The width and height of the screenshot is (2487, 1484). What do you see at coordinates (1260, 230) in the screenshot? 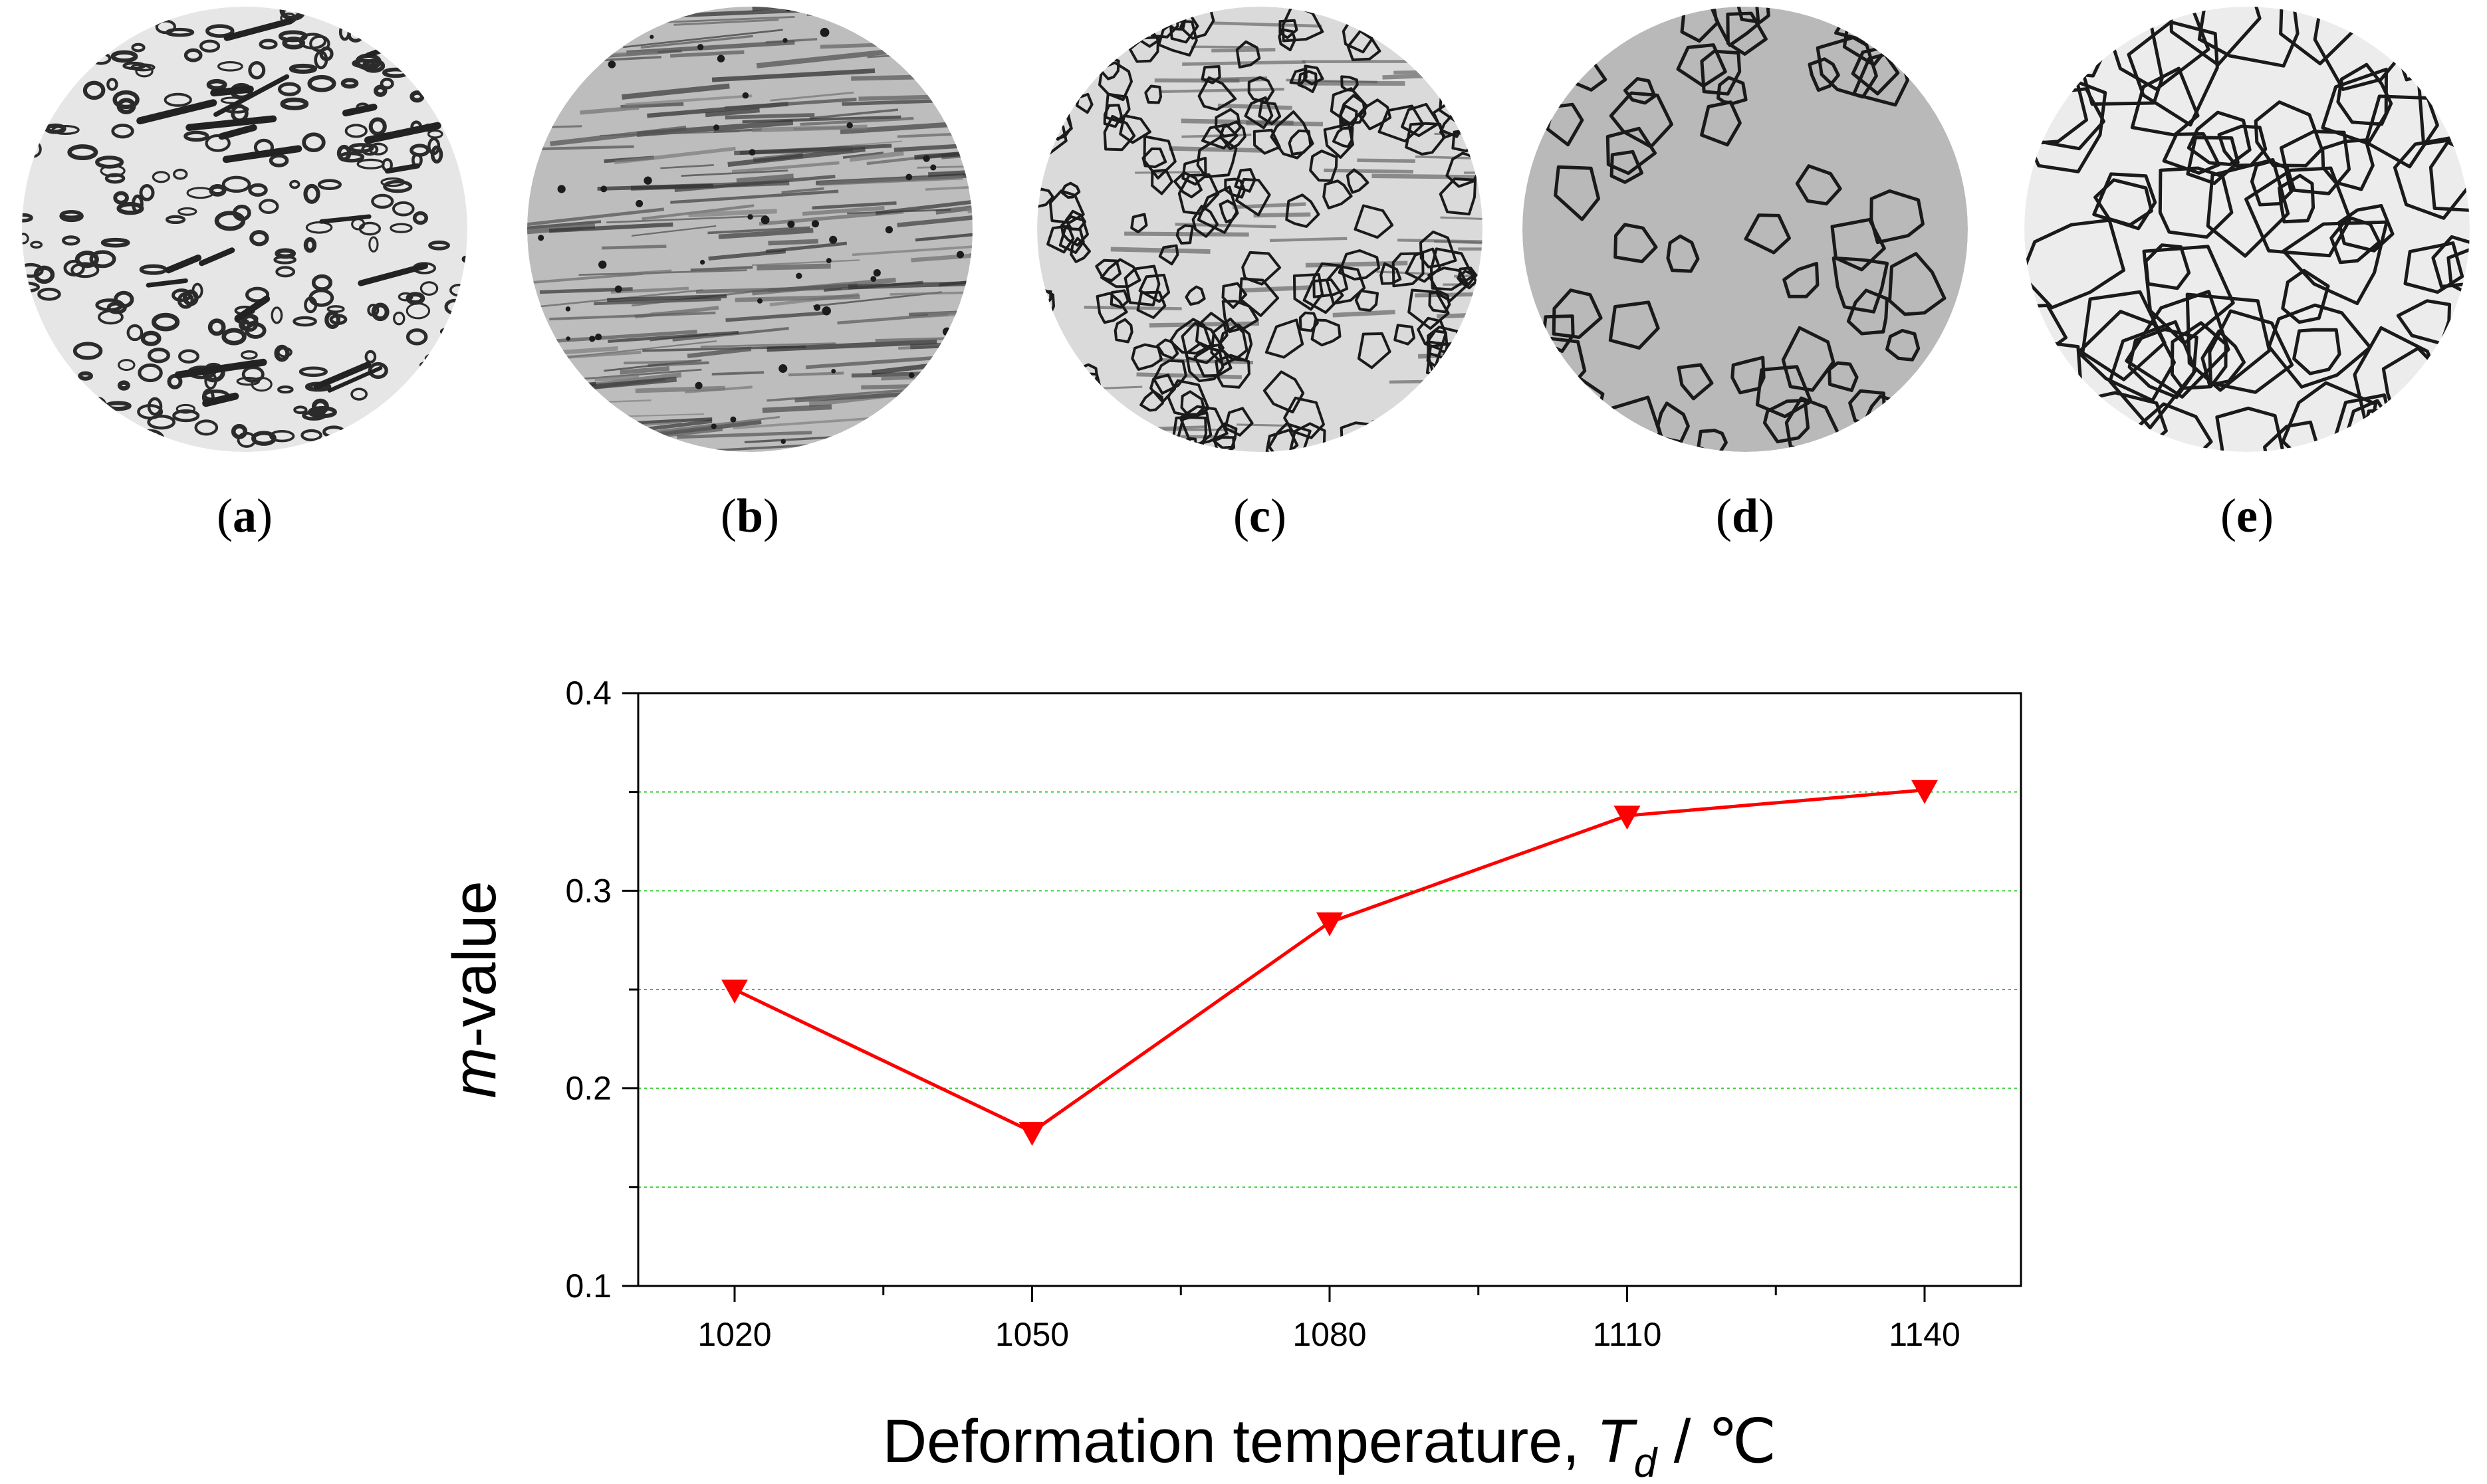
I see `micrograph-c` at bounding box center [1260, 230].